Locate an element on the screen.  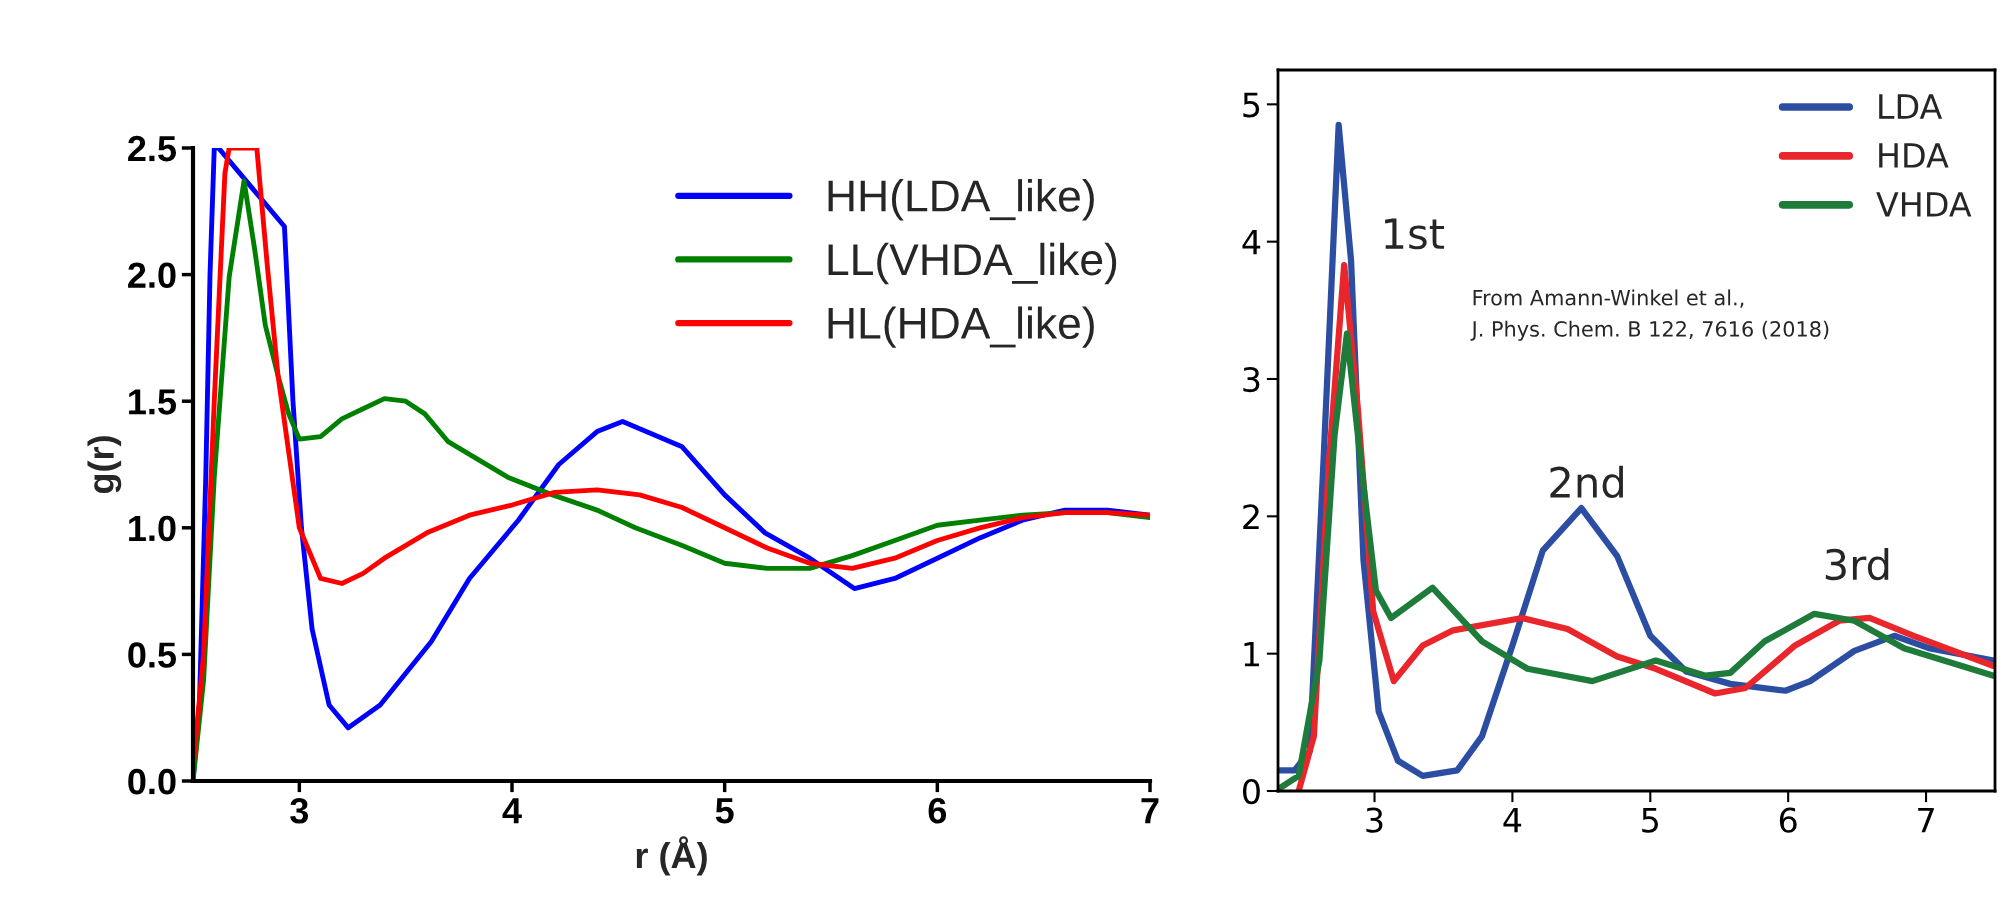
annotation: 1st is located at coordinates (1415, 234).